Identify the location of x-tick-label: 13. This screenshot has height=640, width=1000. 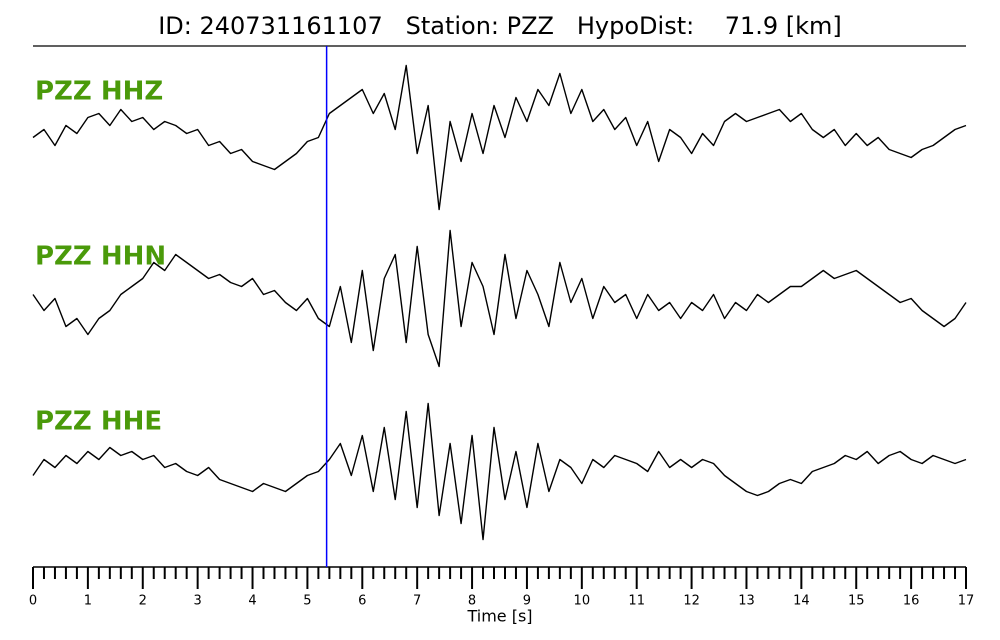
(746, 601).